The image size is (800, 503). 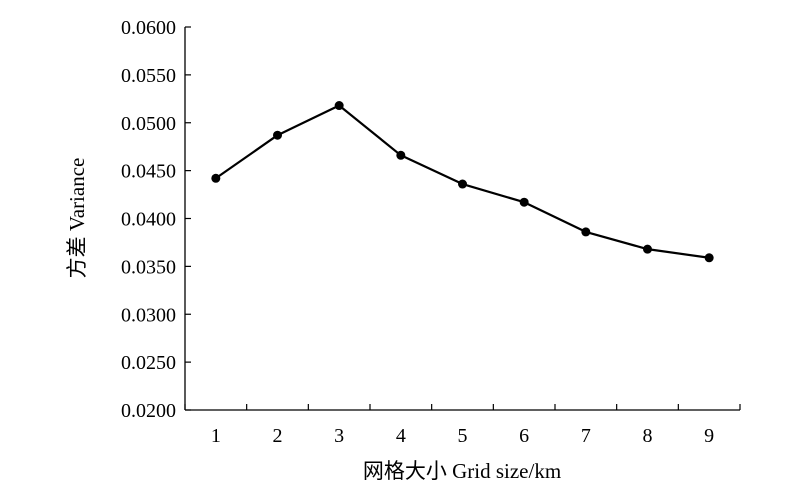 What do you see at coordinates (148, 411) in the screenshot?
I see `y-tick-label: 0.0200` at bounding box center [148, 411].